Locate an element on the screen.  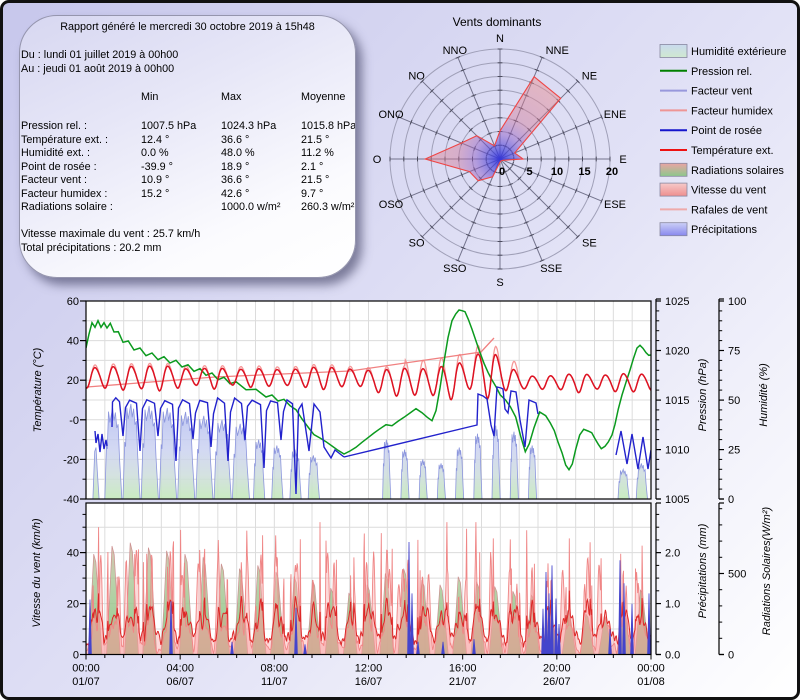
svg-text: Rafales de vent is located at coordinates (729, 210).